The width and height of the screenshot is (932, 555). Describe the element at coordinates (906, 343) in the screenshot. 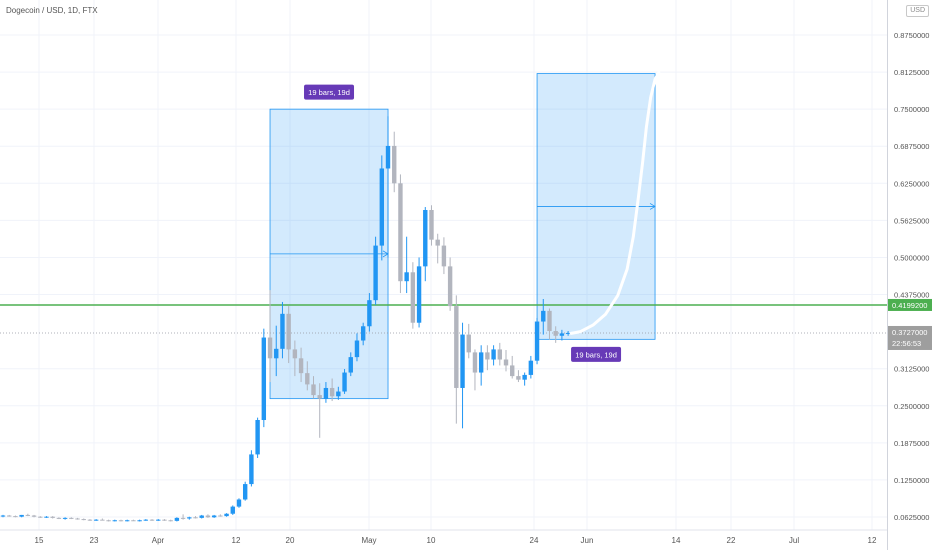

I see `countdown-label: 22:56:53` at that location.